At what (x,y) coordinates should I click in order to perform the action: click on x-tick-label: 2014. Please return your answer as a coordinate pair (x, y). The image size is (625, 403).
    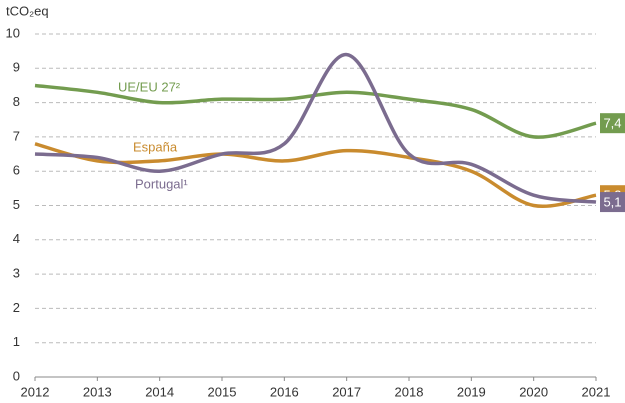
    Looking at the image, I should click on (159, 391).